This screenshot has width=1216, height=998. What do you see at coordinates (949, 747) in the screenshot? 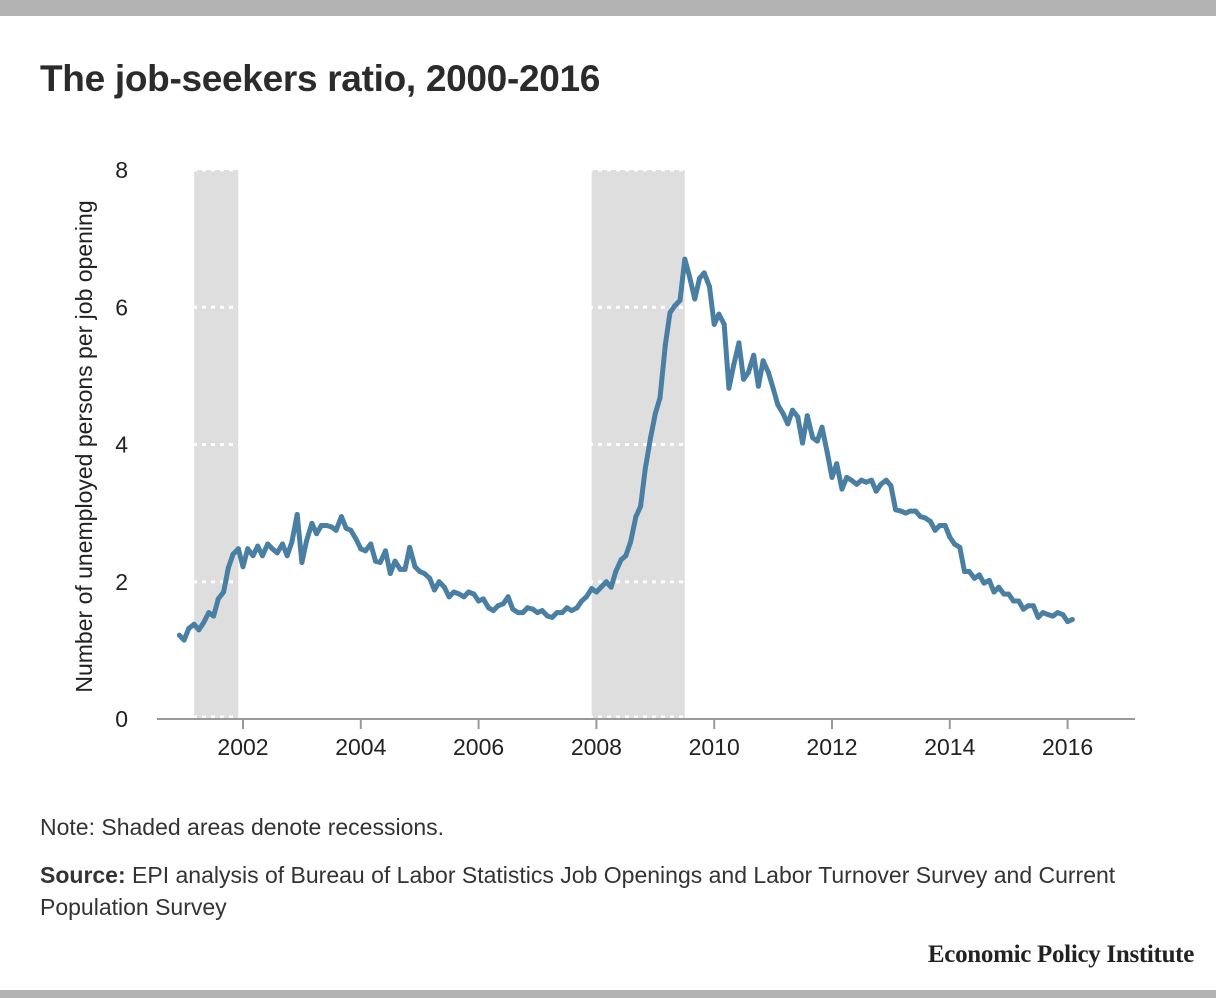
I see `x-tick-label-2014: 2014` at bounding box center [949, 747].